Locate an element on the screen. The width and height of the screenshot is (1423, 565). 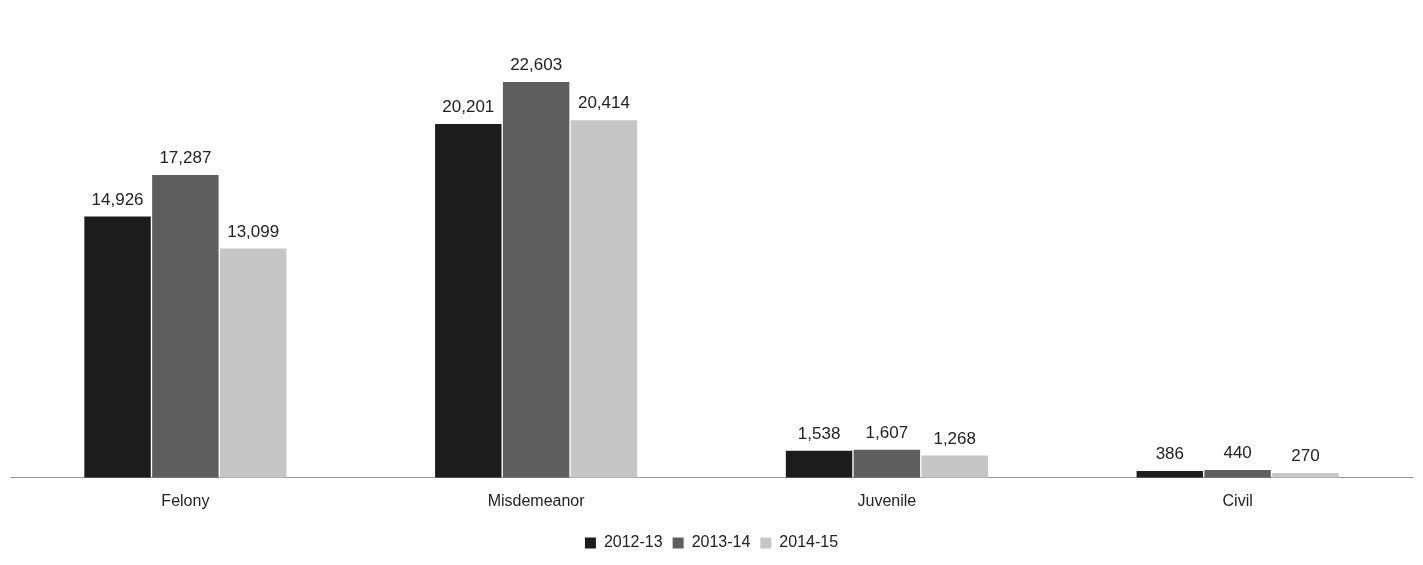
data-label: 1,268 is located at coordinates (954, 438).